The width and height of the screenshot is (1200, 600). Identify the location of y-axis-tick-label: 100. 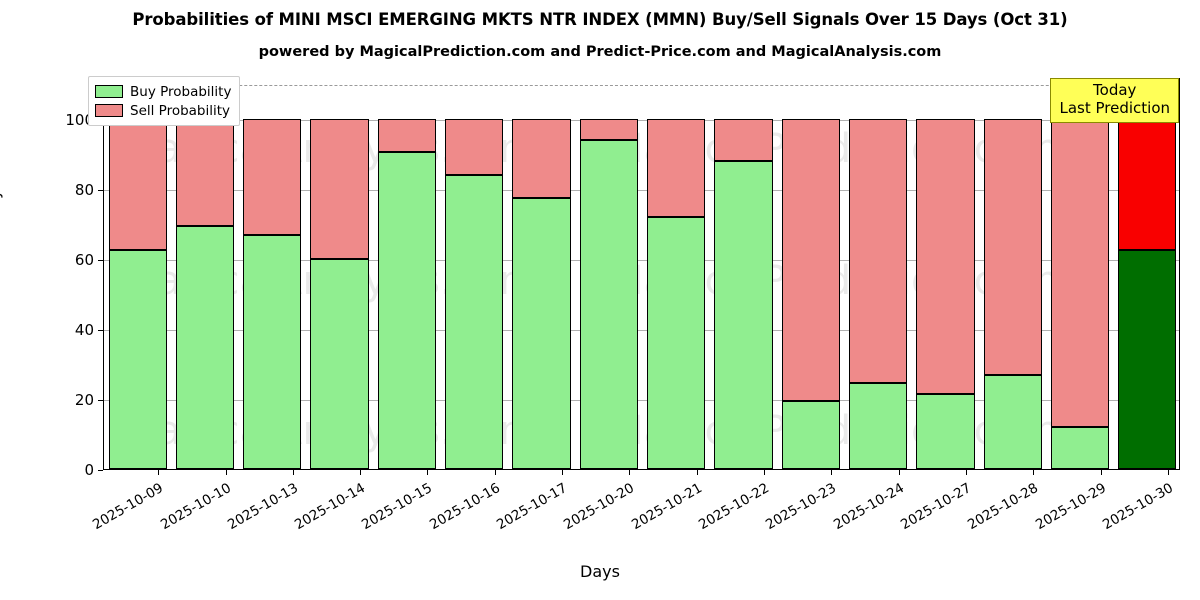
(79, 120).